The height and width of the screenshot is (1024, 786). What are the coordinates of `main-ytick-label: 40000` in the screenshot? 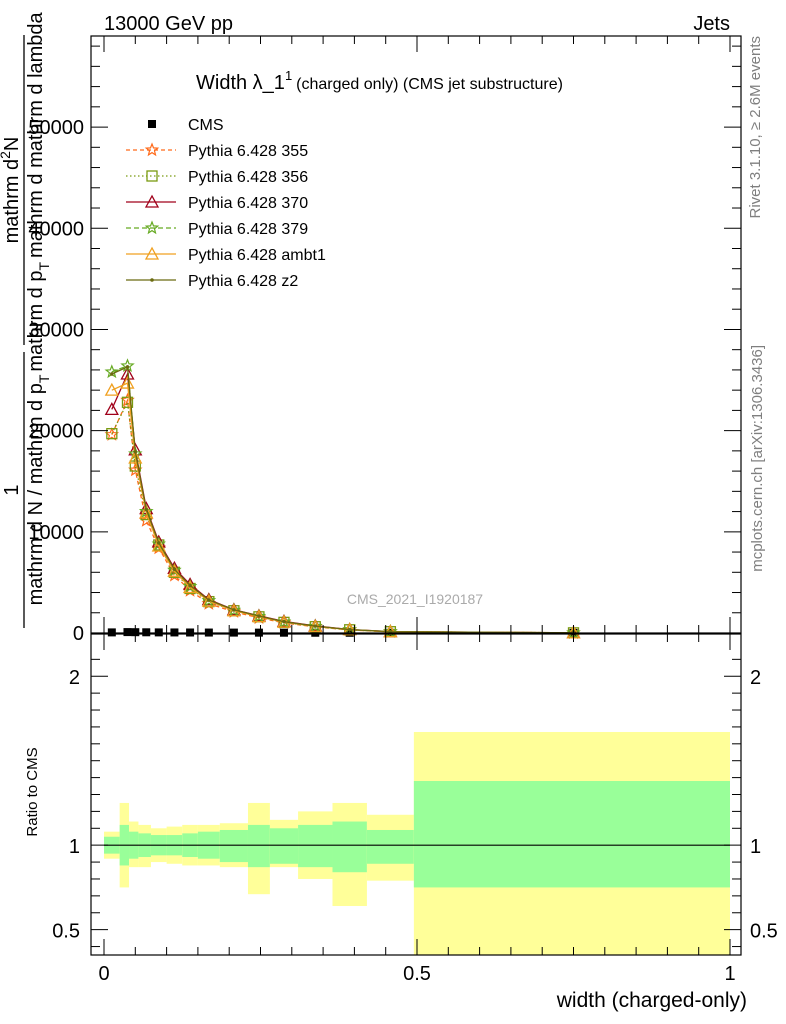 It's located at (56, 229).